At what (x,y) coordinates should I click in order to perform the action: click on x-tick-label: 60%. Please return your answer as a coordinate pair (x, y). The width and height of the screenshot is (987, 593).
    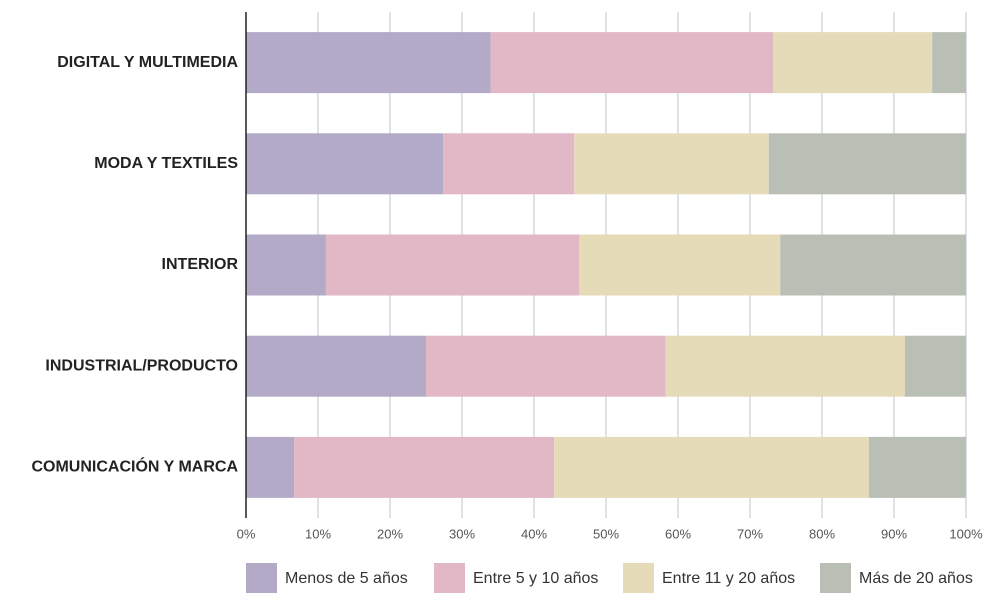
    Looking at the image, I should click on (678, 533).